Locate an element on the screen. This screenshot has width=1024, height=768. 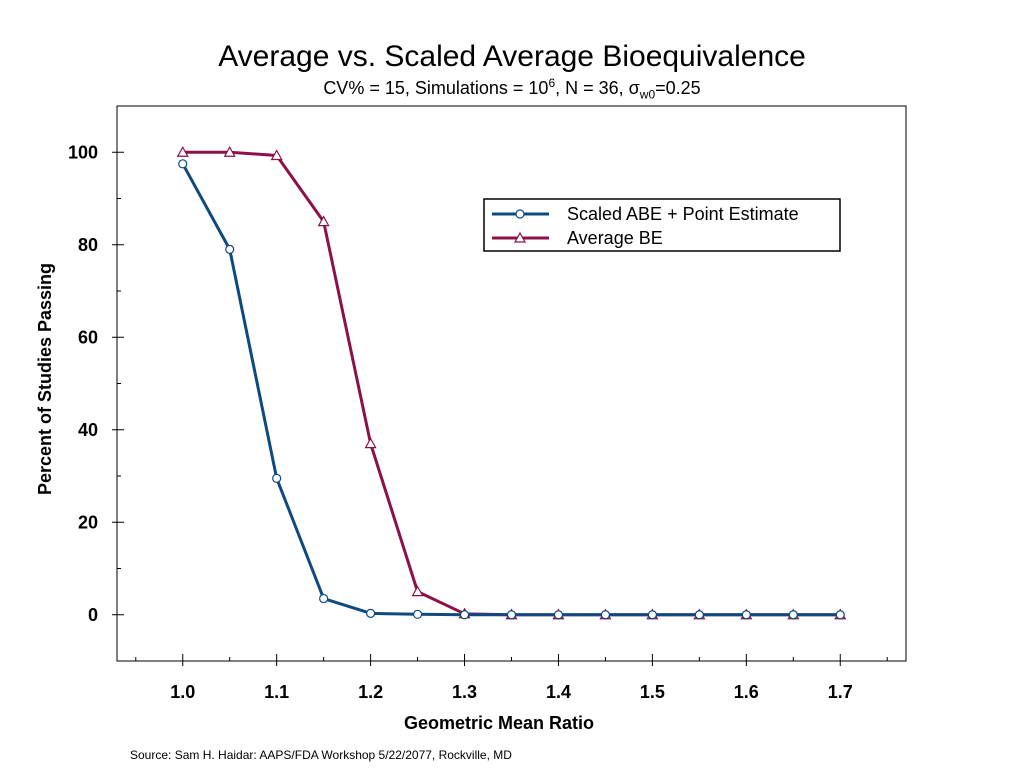
legend-label: Scaled ABE + Point Estimate is located at coordinates (683, 214).